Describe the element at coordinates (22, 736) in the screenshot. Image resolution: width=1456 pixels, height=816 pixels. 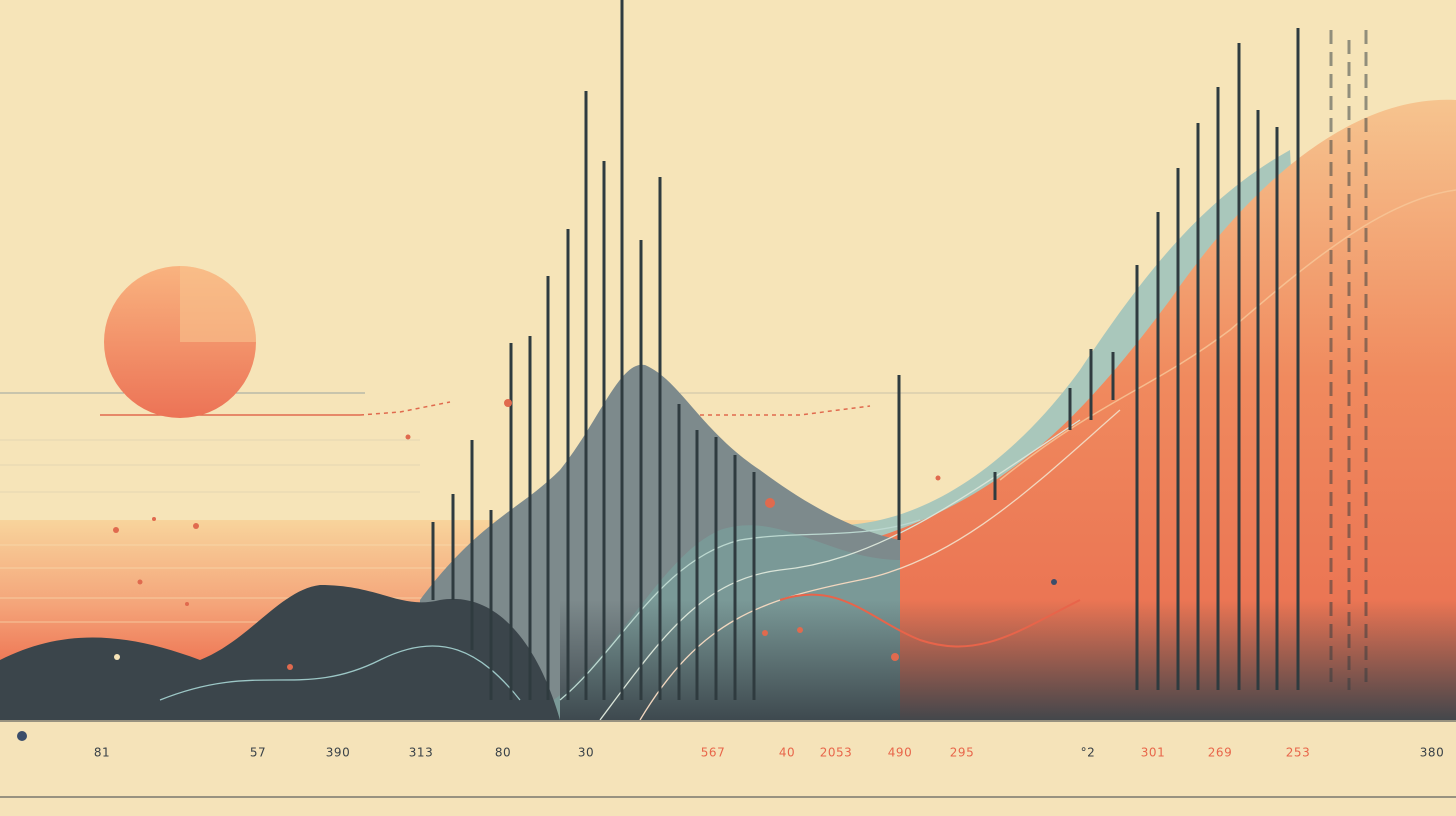
I see `marker` at that location.